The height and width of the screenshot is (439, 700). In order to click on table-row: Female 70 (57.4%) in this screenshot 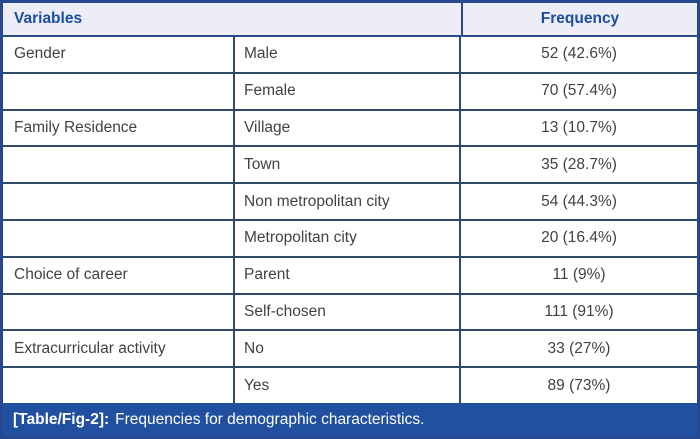, I will do `click(350, 92)`.